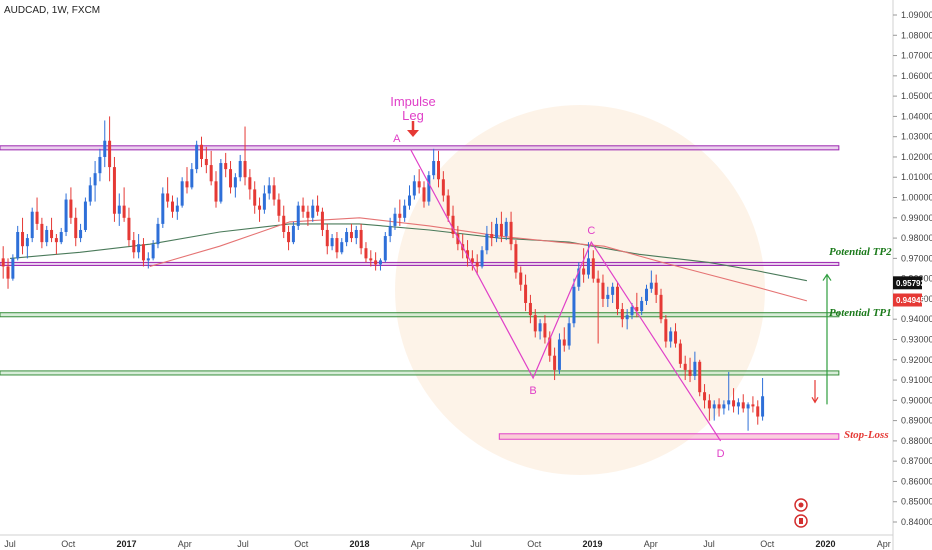 The width and height of the screenshot is (932, 550). What do you see at coordinates (916, 441) in the screenshot?
I see `y-tick-label: 0.88000` at bounding box center [916, 441].